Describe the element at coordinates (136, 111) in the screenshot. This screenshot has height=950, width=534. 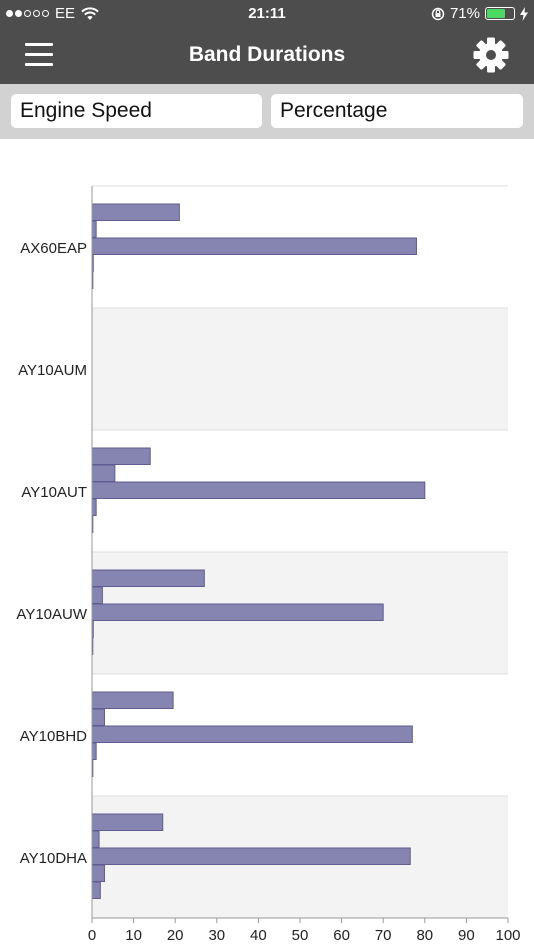
I see `metric-select: Engine Speed` at that location.